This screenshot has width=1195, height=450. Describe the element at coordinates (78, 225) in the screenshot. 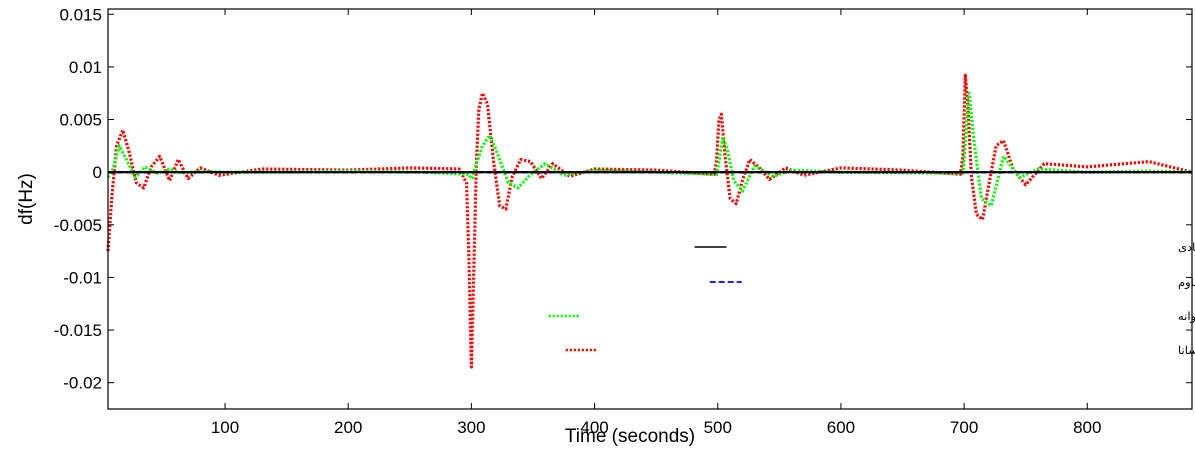

I see `y-tick-label: -0.005` at that location.